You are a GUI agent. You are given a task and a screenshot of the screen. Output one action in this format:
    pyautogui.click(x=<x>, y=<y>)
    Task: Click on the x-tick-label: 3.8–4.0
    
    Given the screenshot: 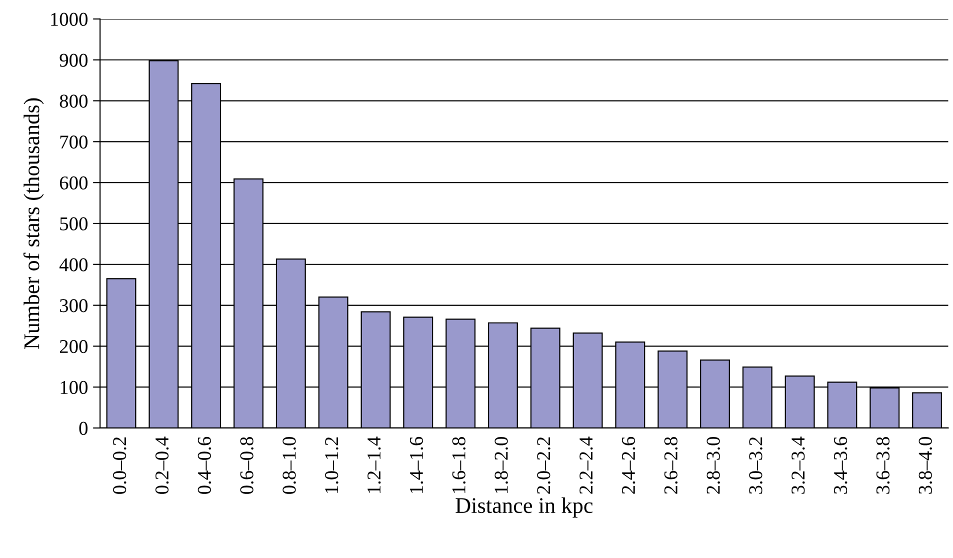 What is the action you would take?
    pyautogui.click(x=925, y=465)
    